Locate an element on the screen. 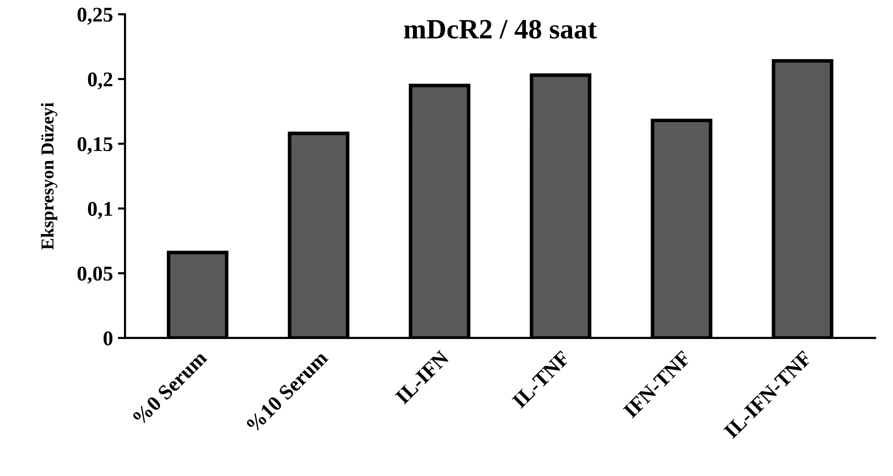  chart-title: mDcR2 / 48 saat is located at coordinates (500, 29).